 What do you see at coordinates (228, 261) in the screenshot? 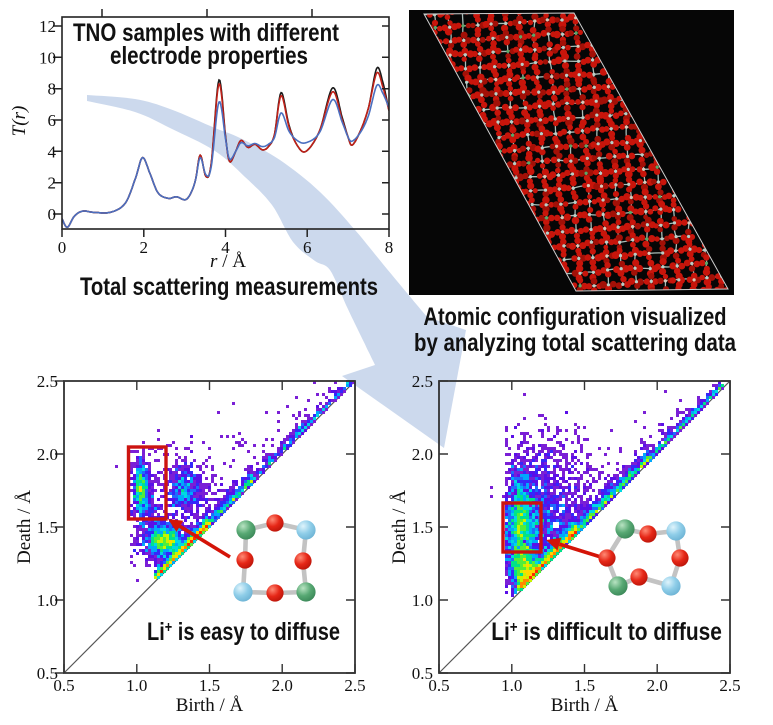
I see `svg-text: r / Å` at bounding box center [228, 261].